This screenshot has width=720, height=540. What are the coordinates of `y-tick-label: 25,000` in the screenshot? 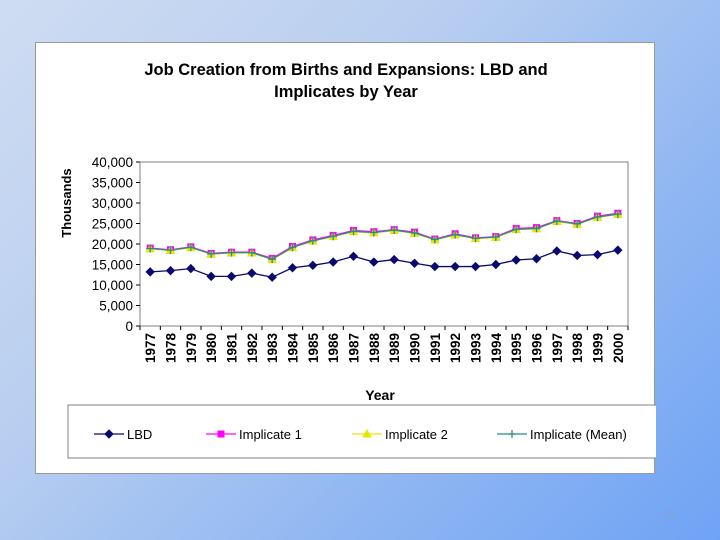 It's located at (112, 224).